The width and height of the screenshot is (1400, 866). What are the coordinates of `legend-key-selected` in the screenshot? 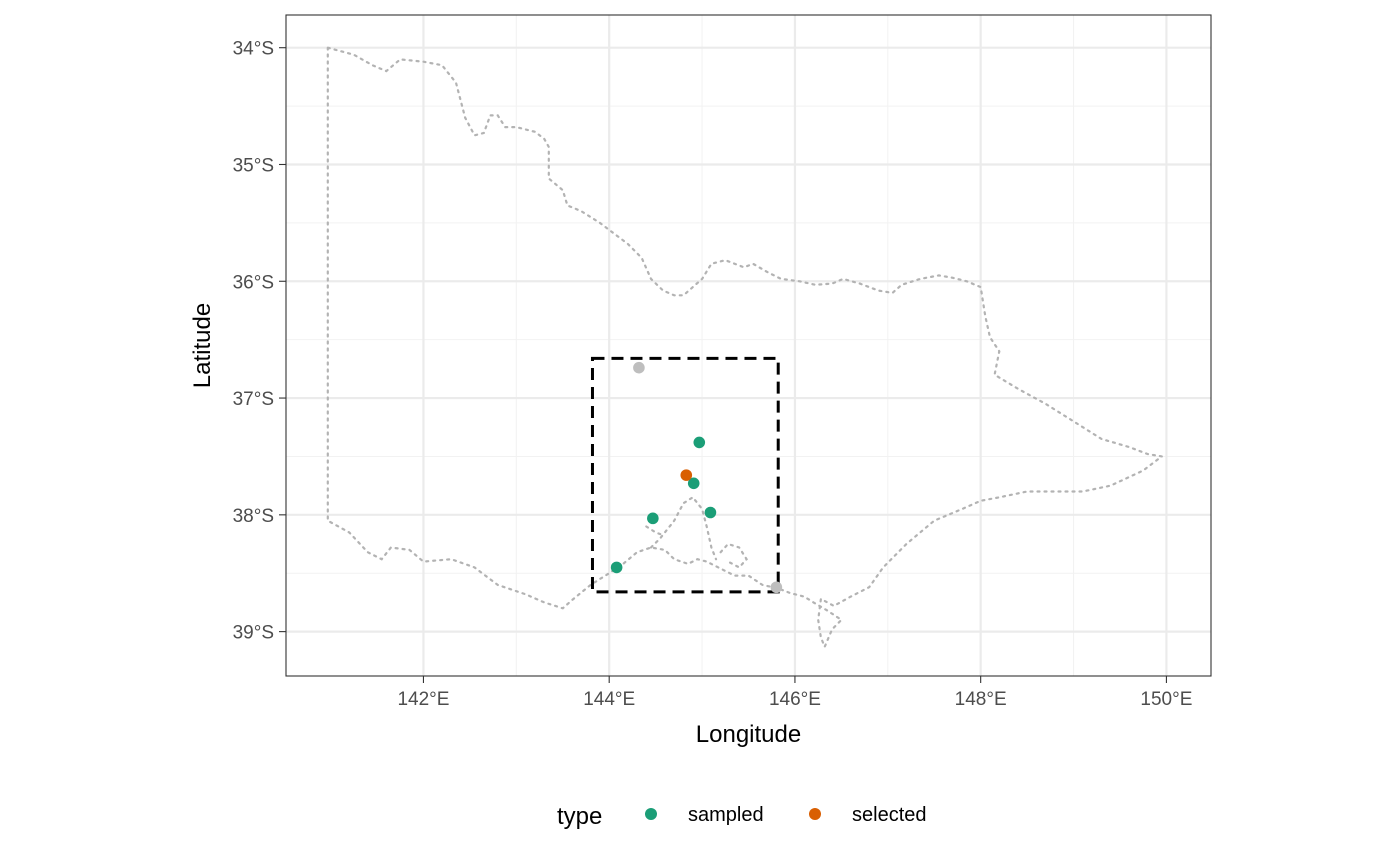 It's located at (815, 814).